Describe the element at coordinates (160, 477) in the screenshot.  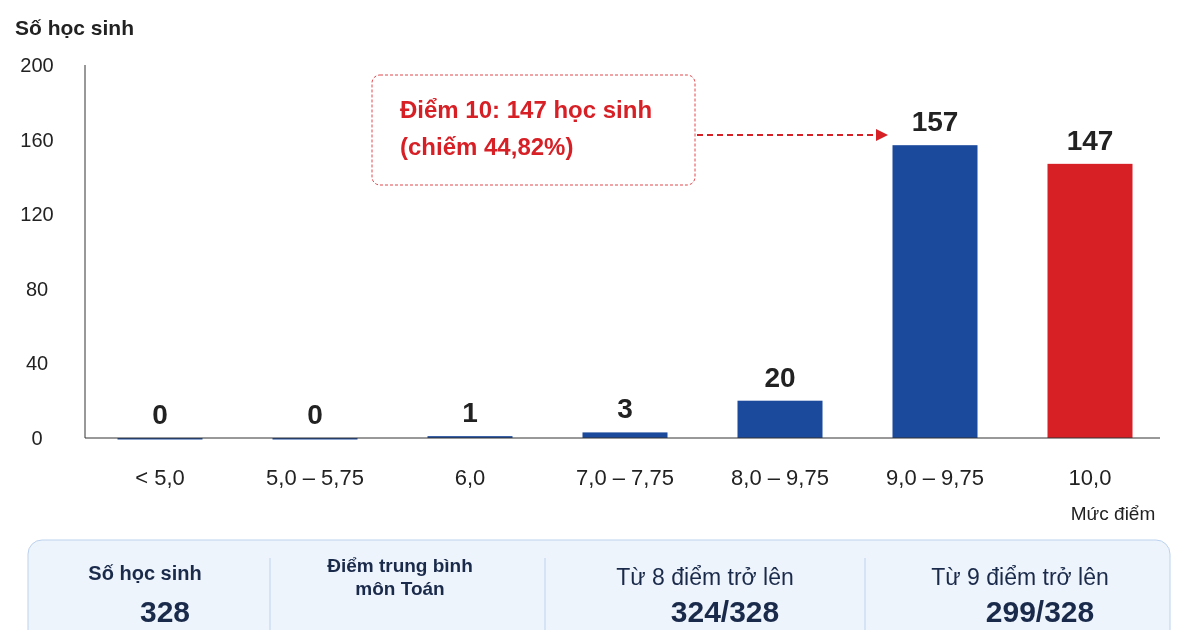
I see `x-tick-label: < 5,0` at that location.